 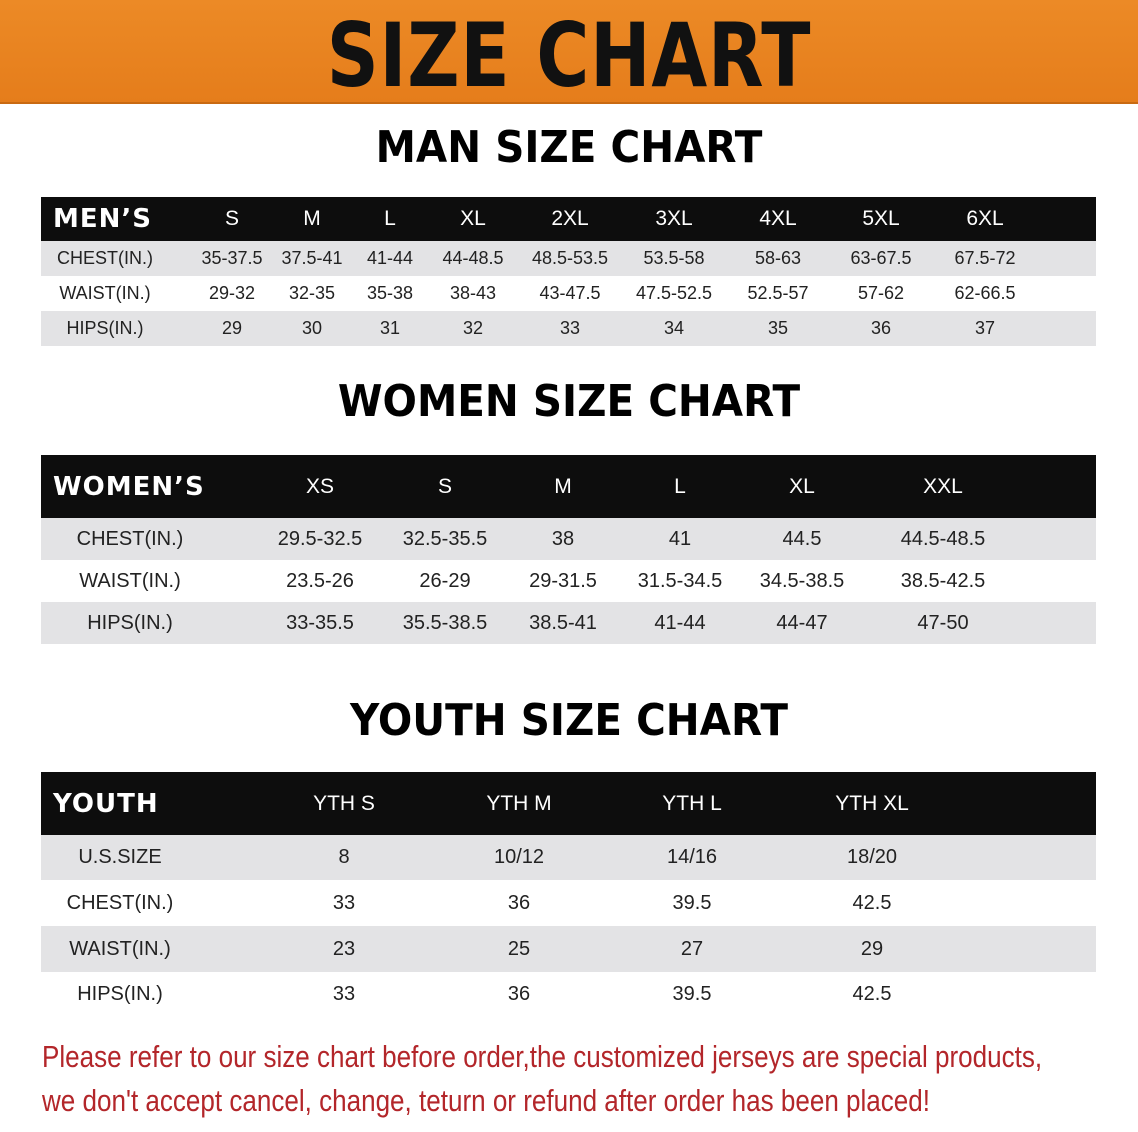 I want to click on women-size-header: XXL, so click(x=943, y=486).